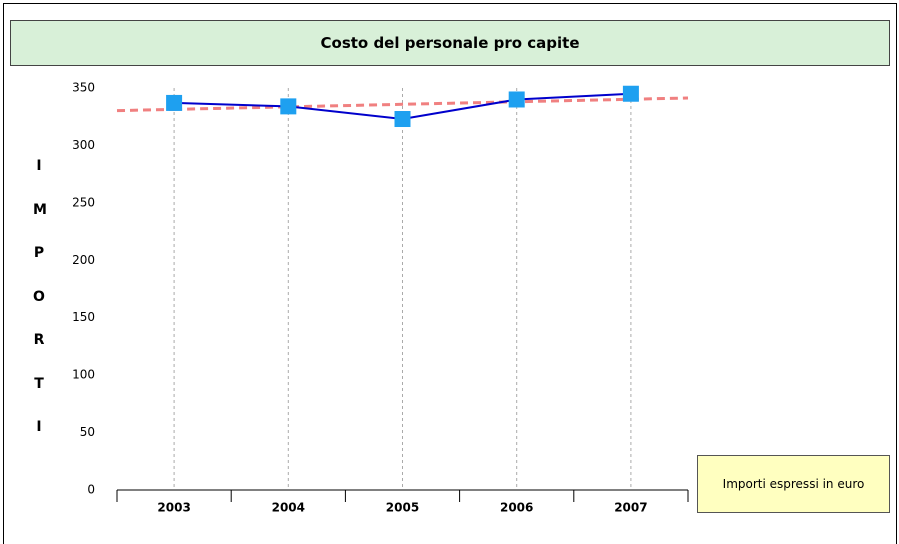 The image size is (899, 544). Describe the element at coordinates (83, 202) in the screenshot. I see `y-tick-label: 250` at that location.